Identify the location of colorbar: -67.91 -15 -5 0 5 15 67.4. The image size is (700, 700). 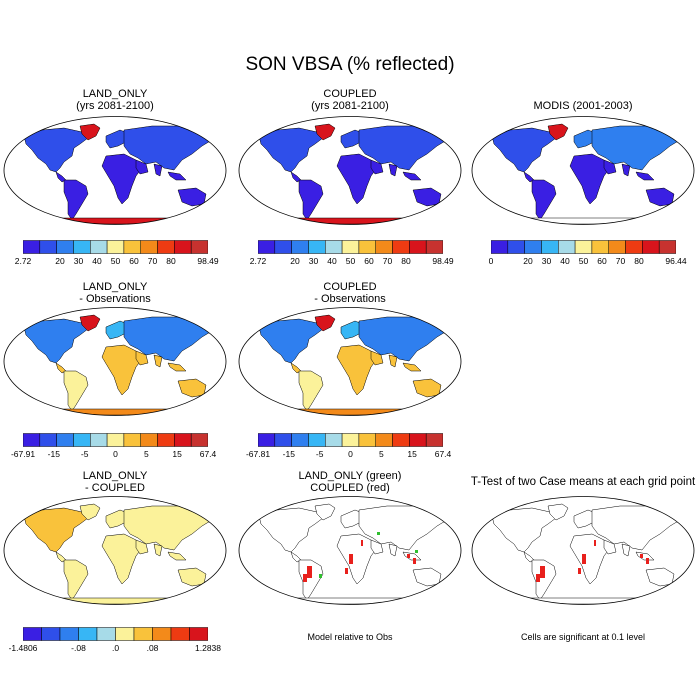
(113, 446).